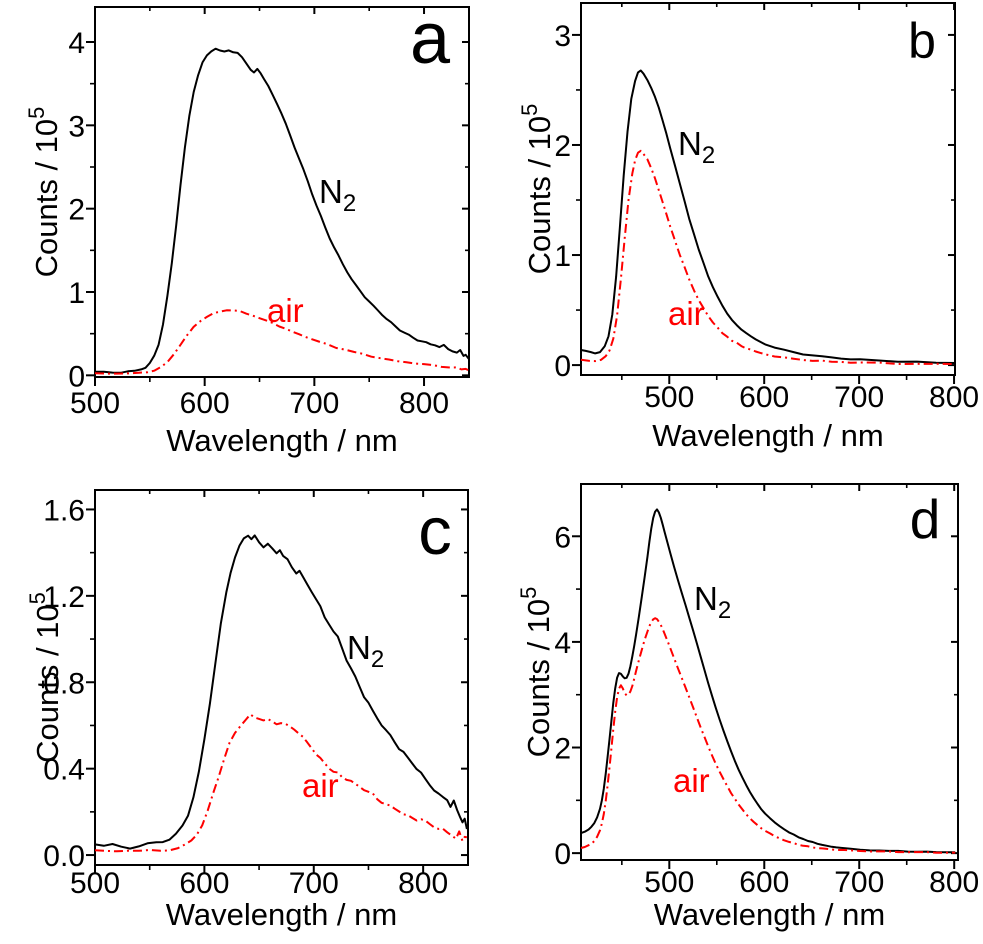 This screenshot has height=944, width=983. I want to click on y-tick-label: 1.6, so click(64, 510).